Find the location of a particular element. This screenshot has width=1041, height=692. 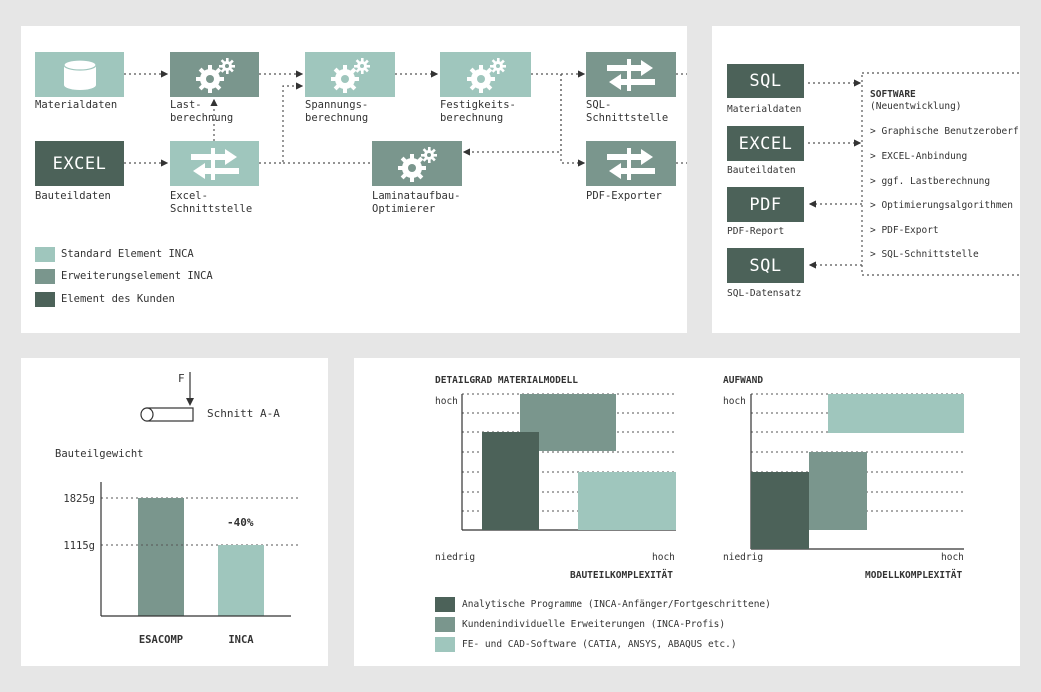

sql-datensatz-box: SQL is located at coordinates (765, 265).